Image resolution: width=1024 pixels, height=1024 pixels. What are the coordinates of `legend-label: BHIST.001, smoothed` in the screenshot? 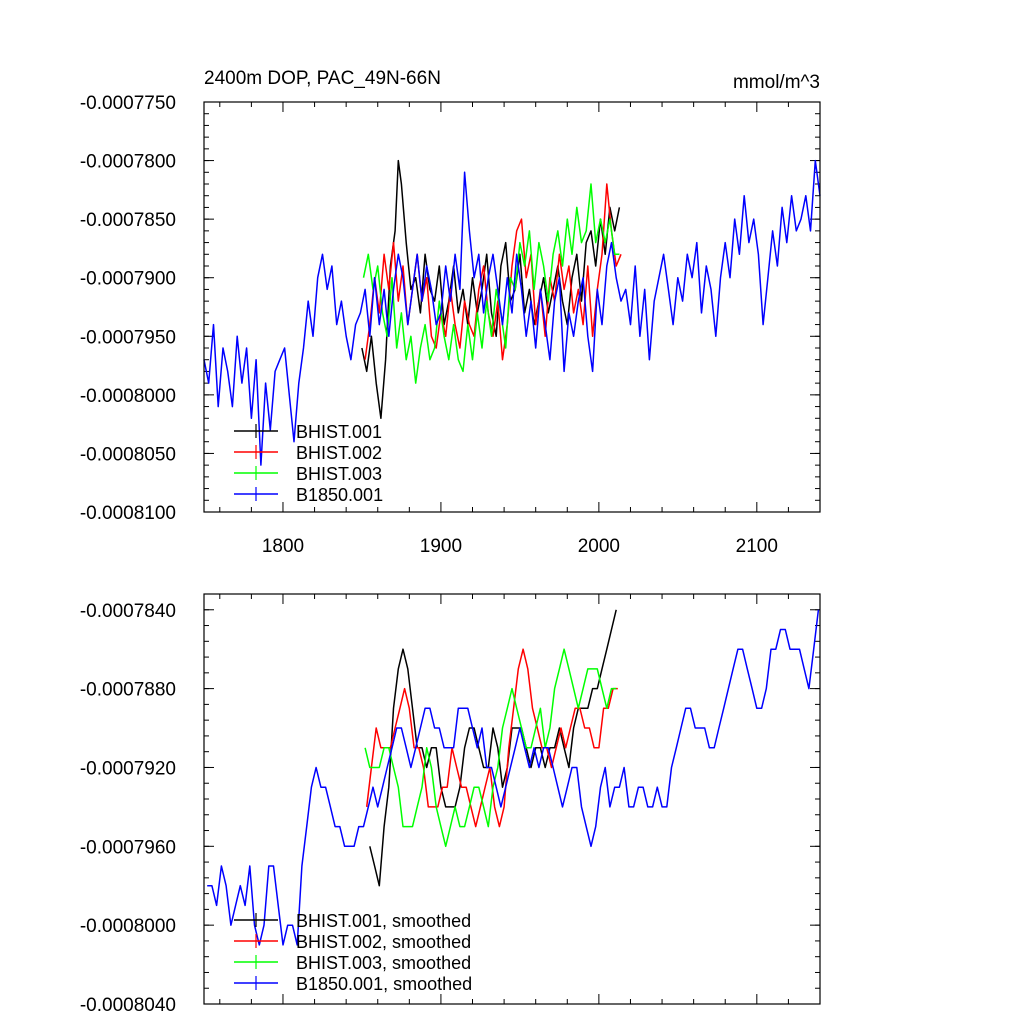 It's located at (383, 921).